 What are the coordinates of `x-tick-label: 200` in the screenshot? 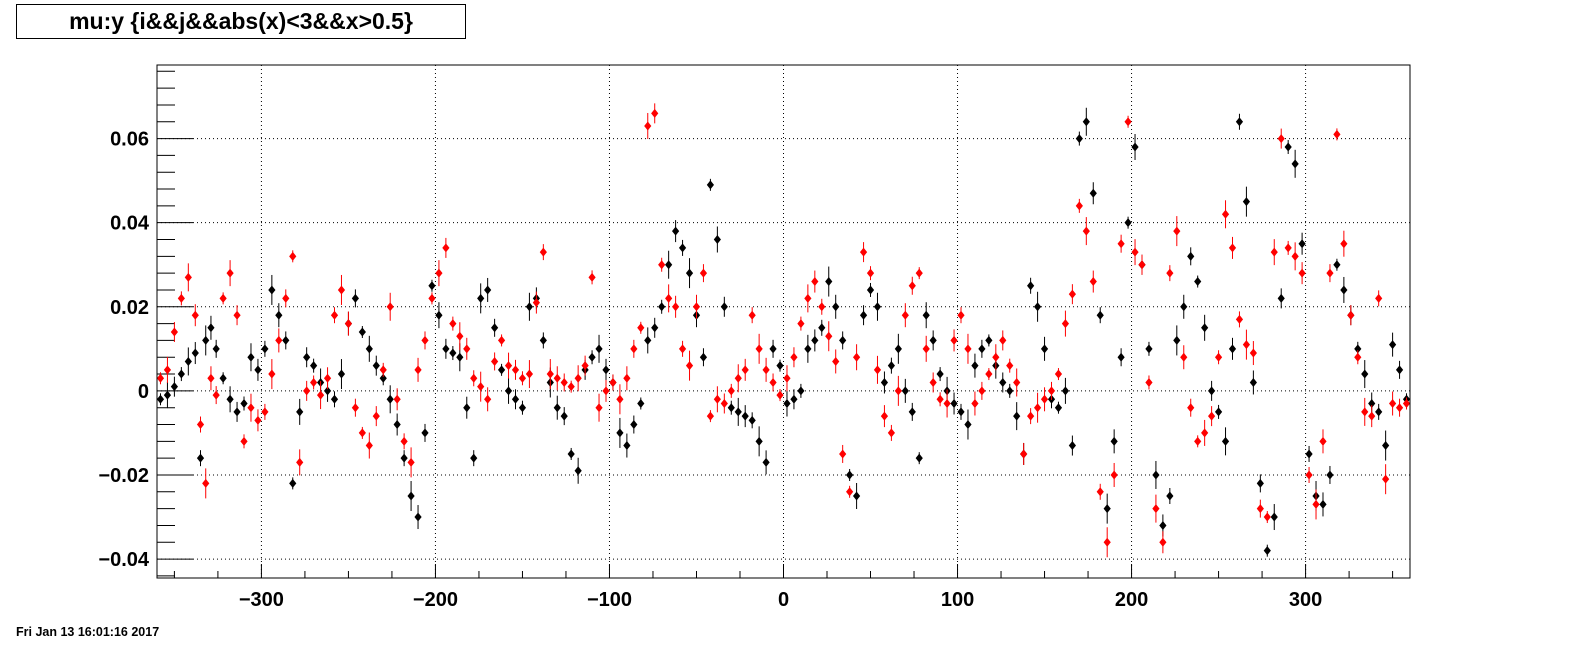 It's located at (1131, 600).